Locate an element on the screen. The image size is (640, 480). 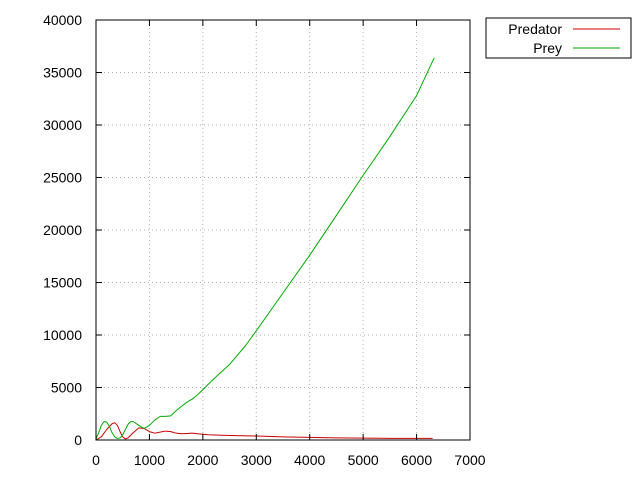
x-tick-label: 6000 is located at coordinates (416, 460).